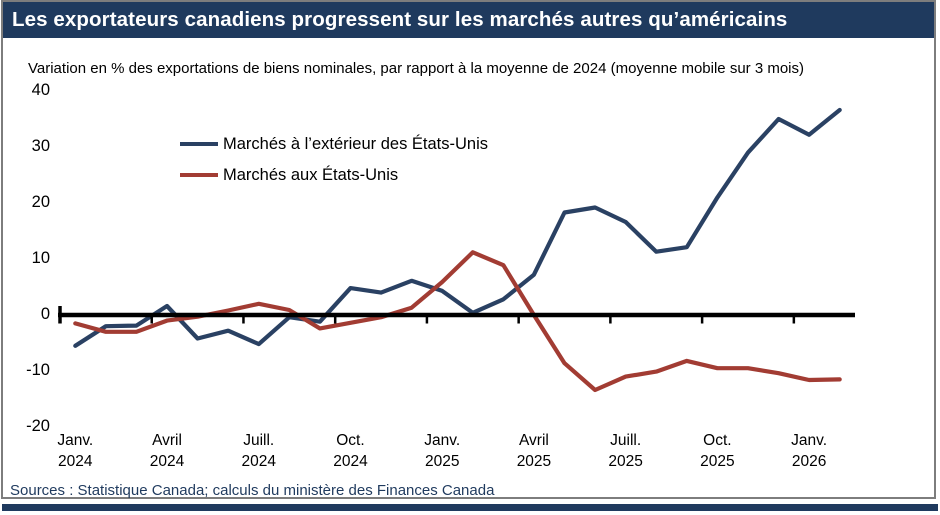  I want to click on y-tick-label: -20, so click(38, 426).